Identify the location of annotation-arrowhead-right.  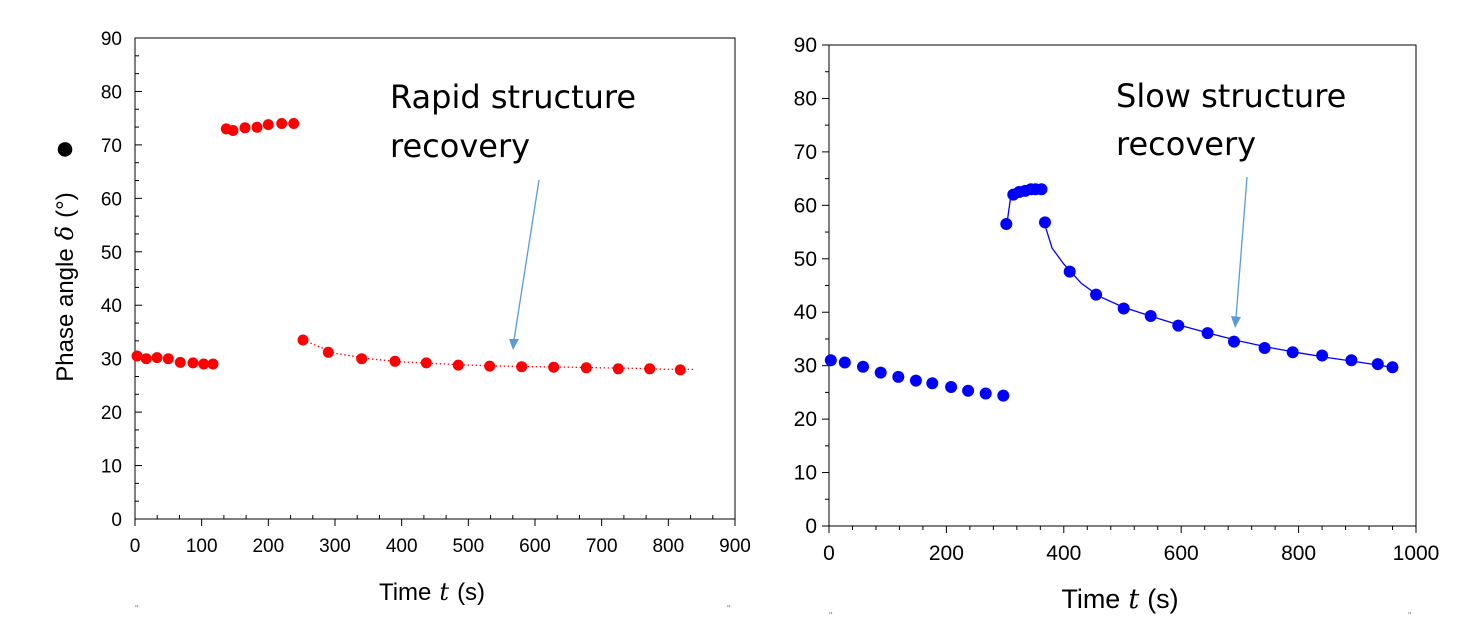
(1236, 322).